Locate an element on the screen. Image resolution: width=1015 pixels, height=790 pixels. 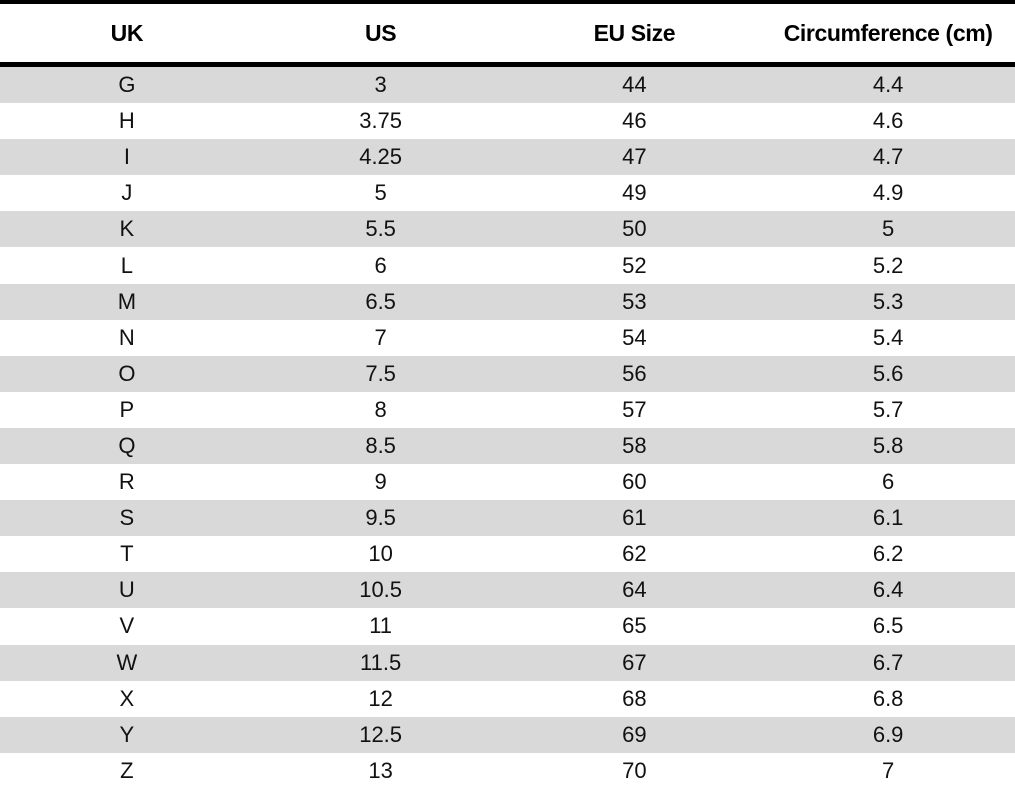
cell: Q is located at coordinates (127, 445).